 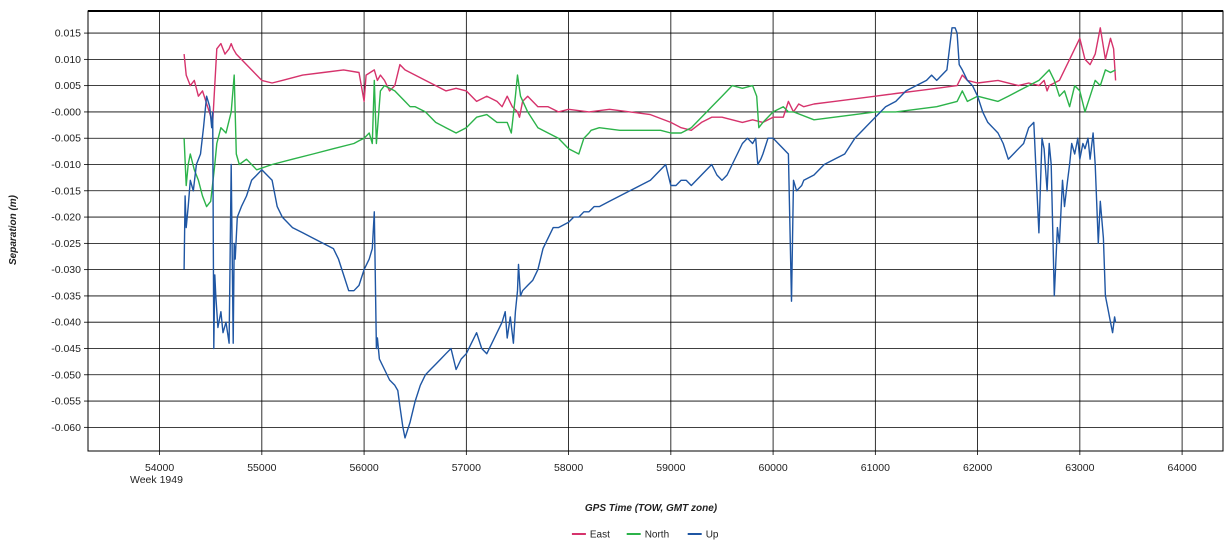 What do you see at coordinates (66, 402) in the screenshot?
I see `y-tick-label: -0.055` at bounding box center [66, 402].